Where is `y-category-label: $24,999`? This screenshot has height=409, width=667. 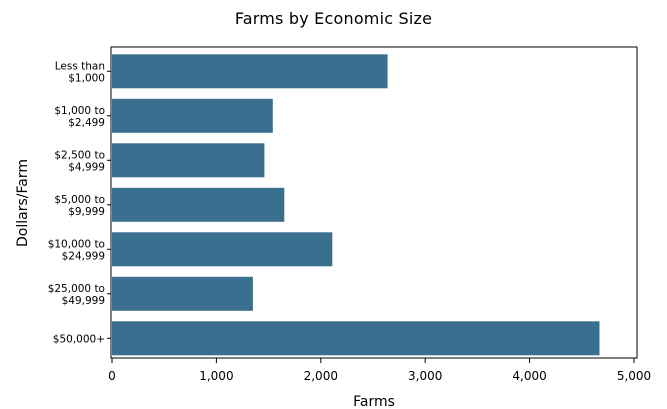 y-category-label: $24,999 is located at coordinates (83, 256).